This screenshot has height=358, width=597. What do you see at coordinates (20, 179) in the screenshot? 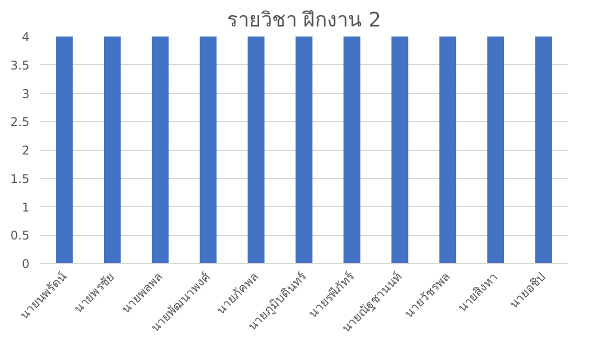
I see `y-tick-label: 1.5` at bounding box center [20, 179].